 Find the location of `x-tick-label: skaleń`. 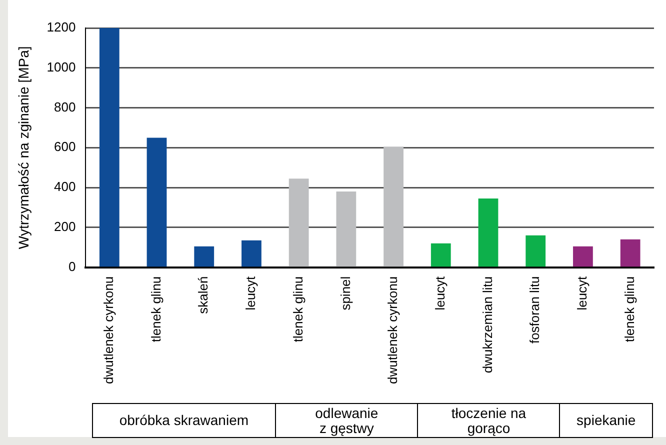

x-tick-label: skaleń is located at coordinates (203, 295).